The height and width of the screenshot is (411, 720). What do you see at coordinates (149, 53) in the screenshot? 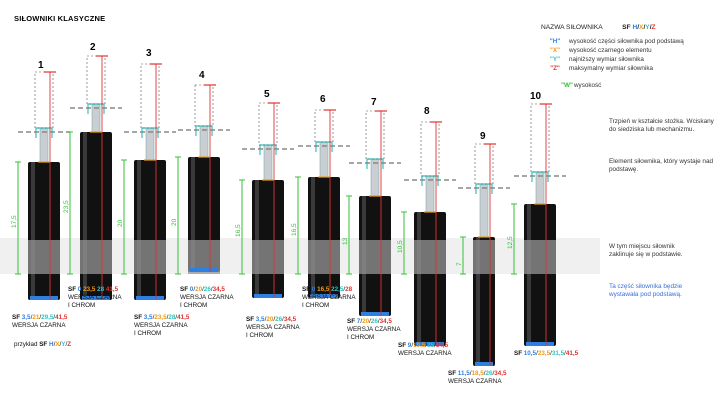
I see `cylinder-number-3: 3` at bounding box center [149, 53].